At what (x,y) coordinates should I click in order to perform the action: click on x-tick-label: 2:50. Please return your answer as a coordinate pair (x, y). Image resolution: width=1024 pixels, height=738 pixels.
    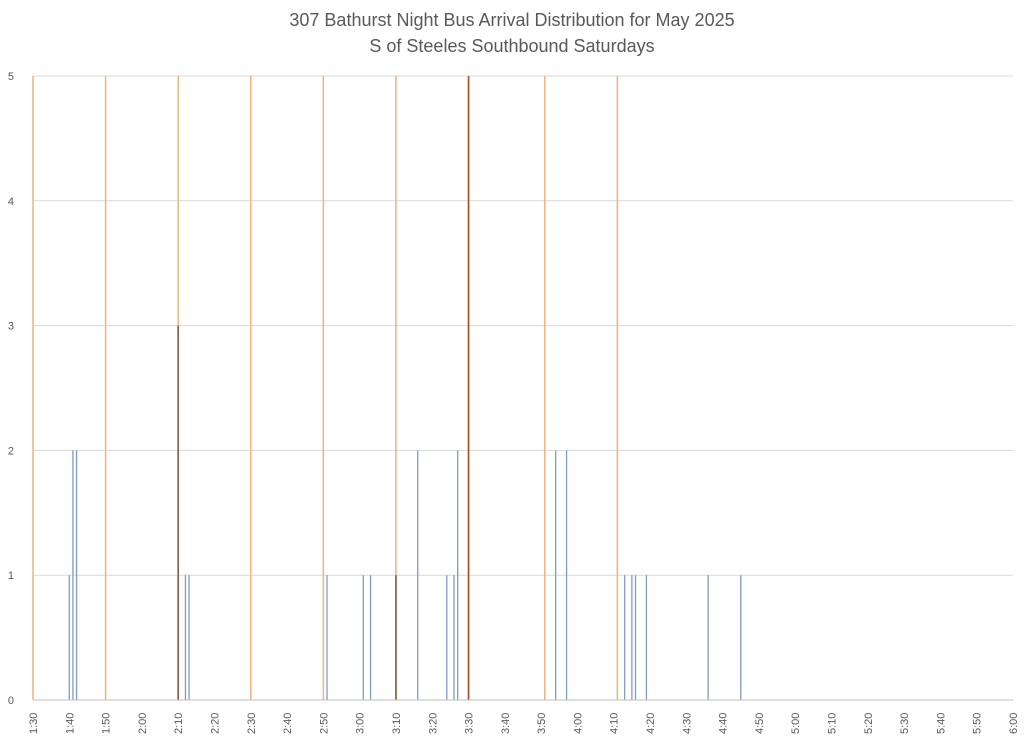
    Looking at the image, I should click on (324, 723).